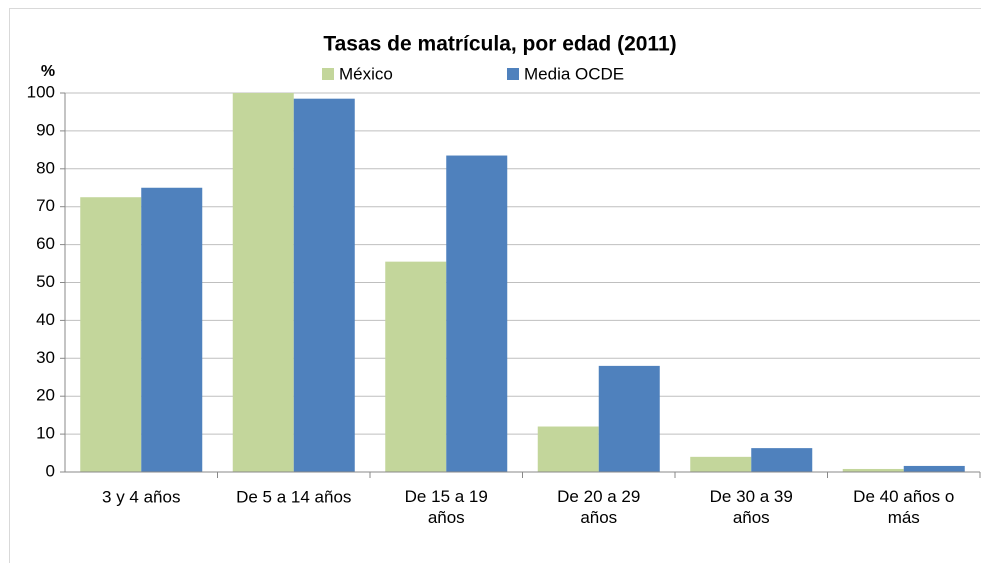 Image resolution: width=981 pixels, height=563 pixels. I want to click on x-tick-label-line: De 15 a 19, so click(446, 496).